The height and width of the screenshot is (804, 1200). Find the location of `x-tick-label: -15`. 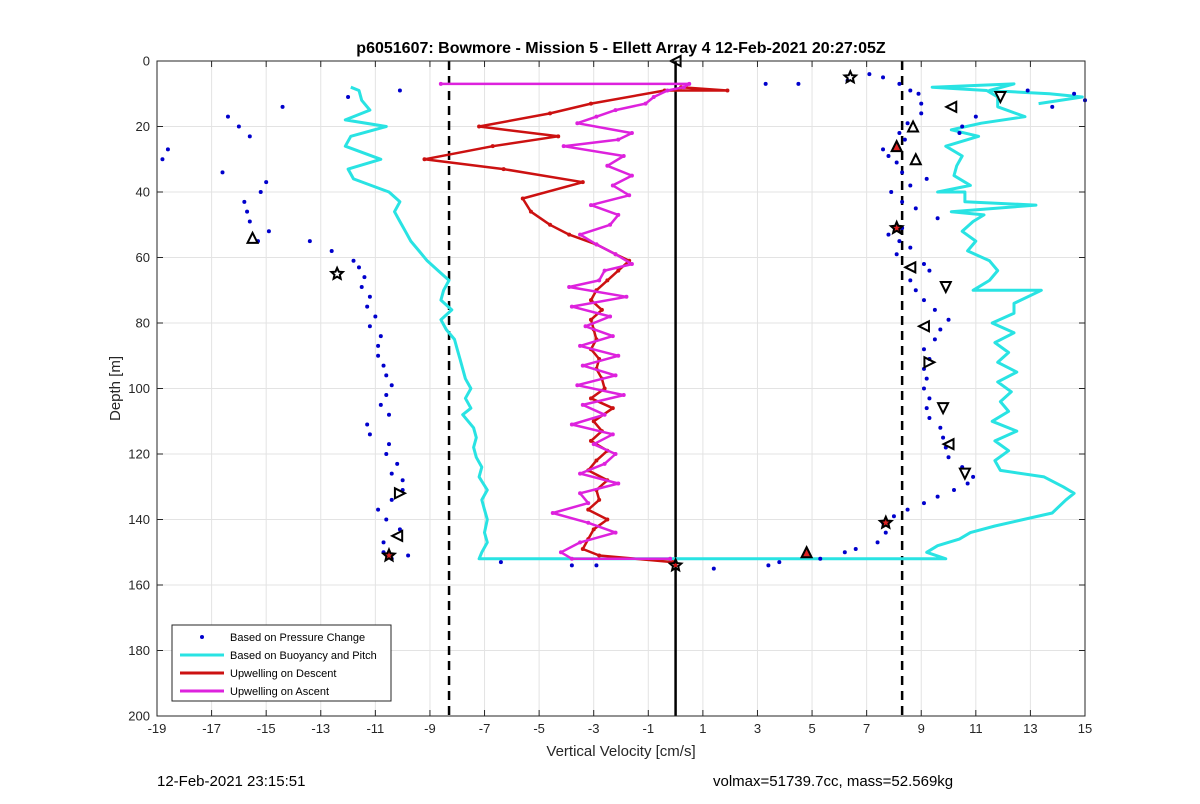

x-tick-label: -15 is located at coordinates (266, 728).